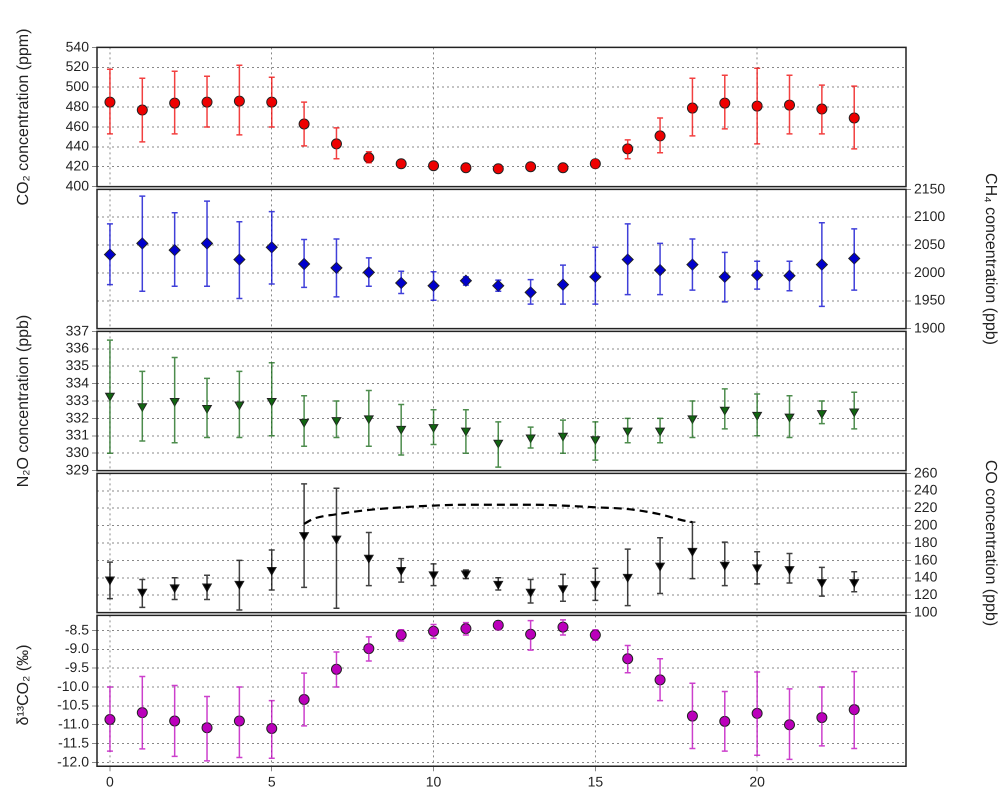  I want to click on y-tick-label: -9.0, so click(77, 648).